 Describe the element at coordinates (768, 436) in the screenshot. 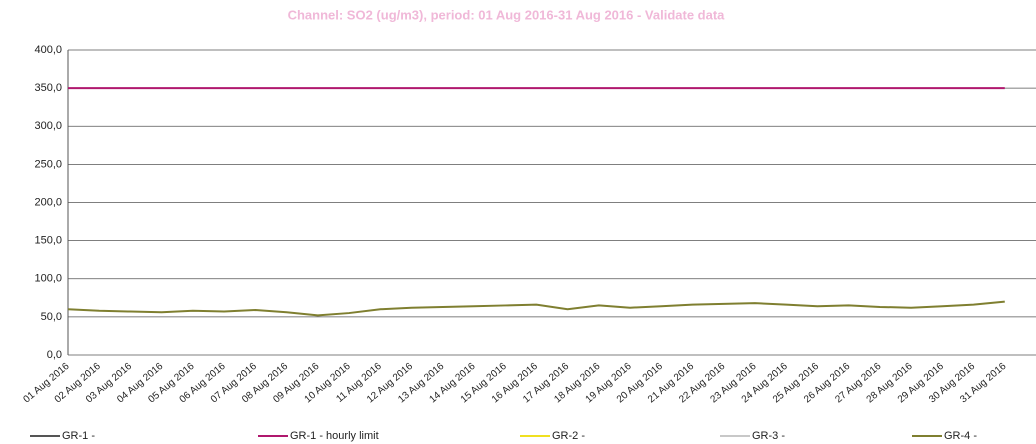

I see `legend-label: GR-3 -` at that location.